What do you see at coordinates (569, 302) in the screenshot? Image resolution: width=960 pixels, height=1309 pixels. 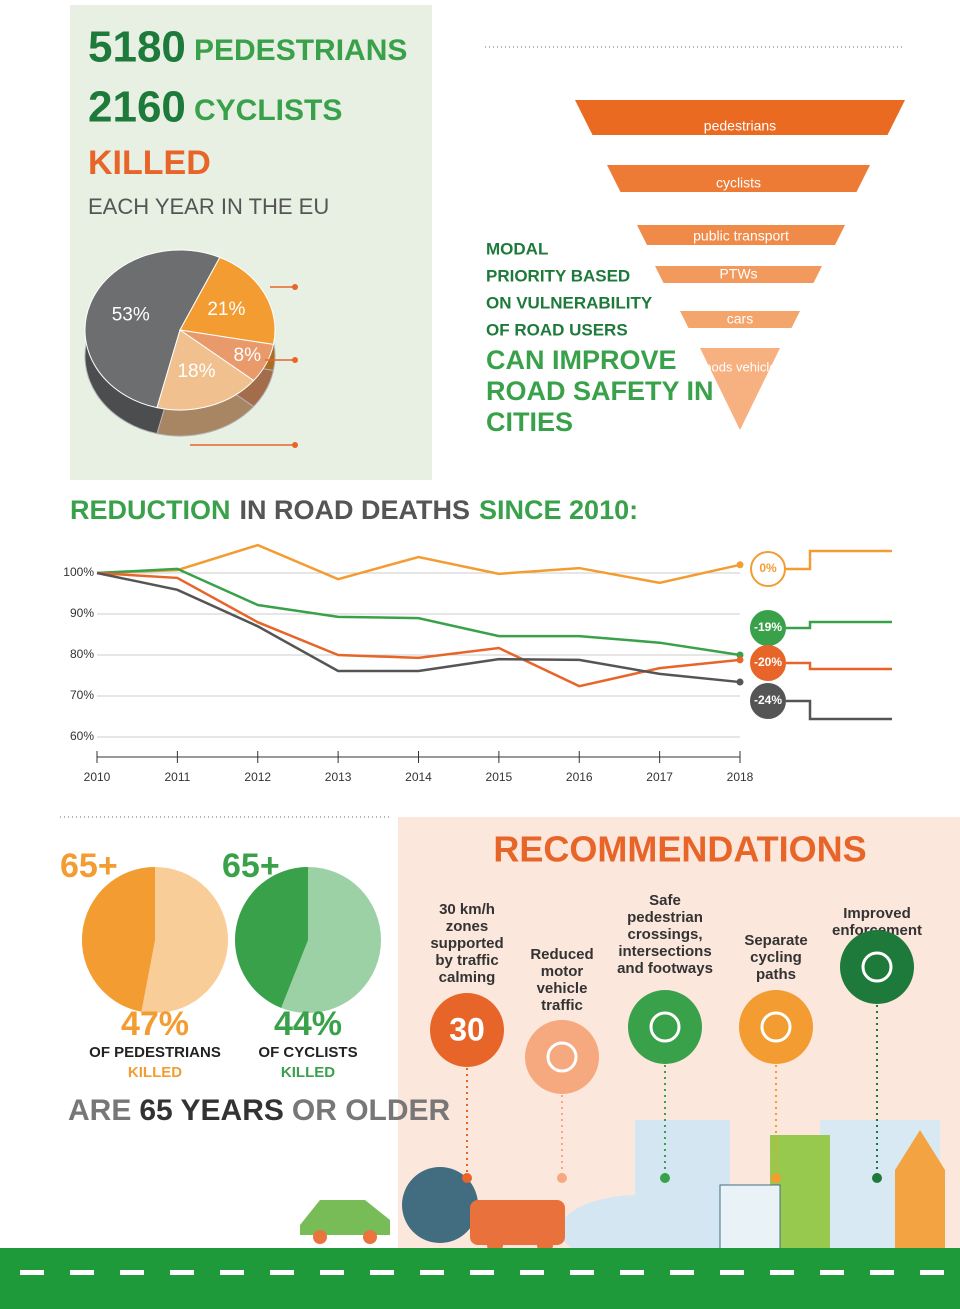 I see `priority-text: ON VULNERABILITY` at bounding box center [569, 302].